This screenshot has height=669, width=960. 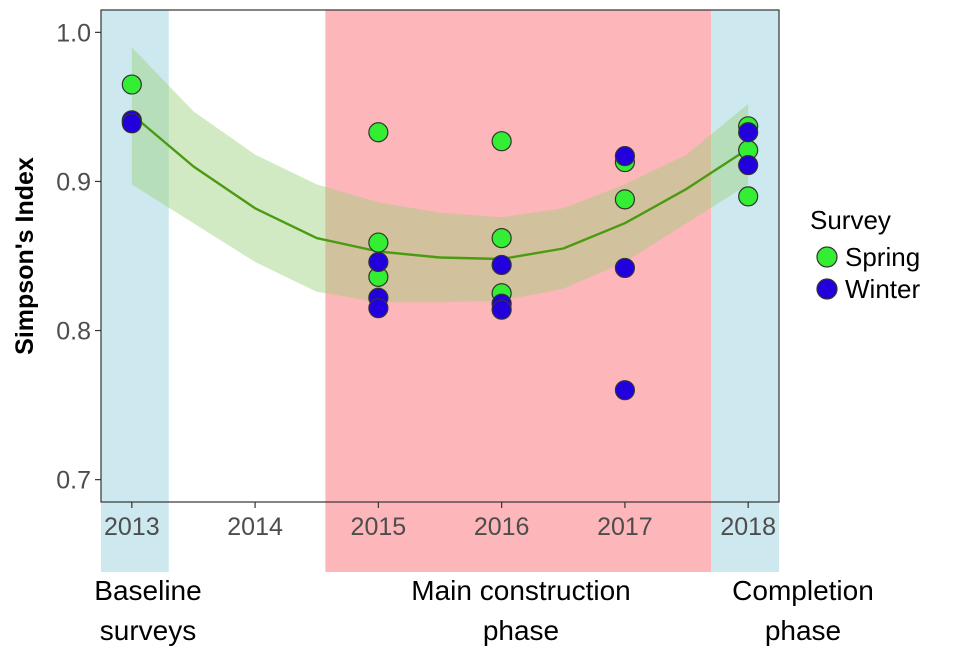 I want to click on y-tick-label-3: 1.0, so click(x=73, y=33).